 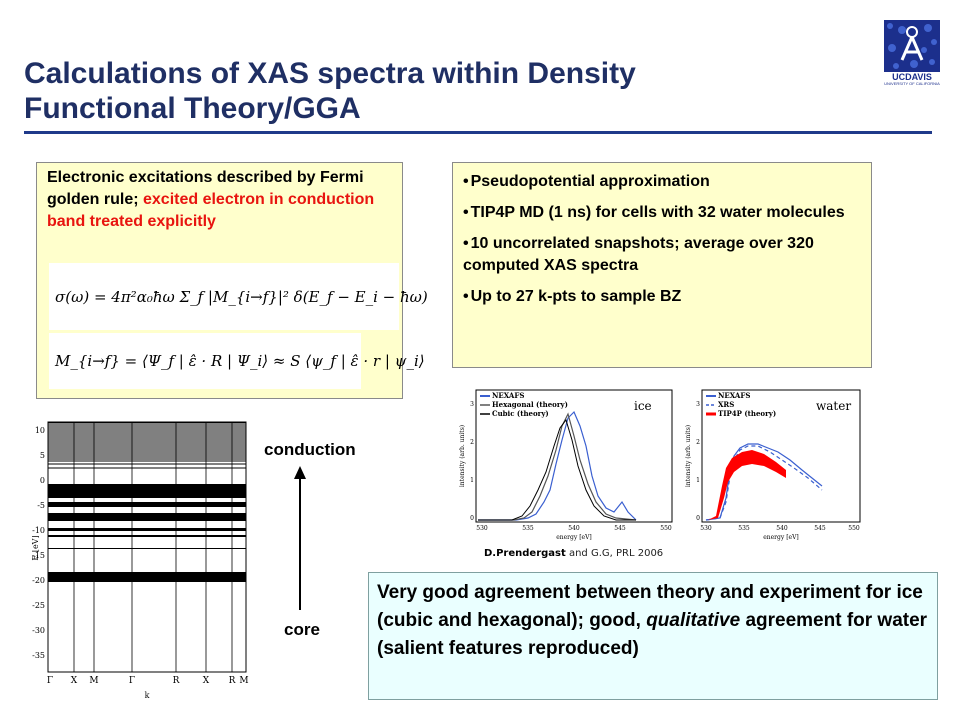 I want to click on conclusion-emphasis: qualitative, so click(x=693, y=620).